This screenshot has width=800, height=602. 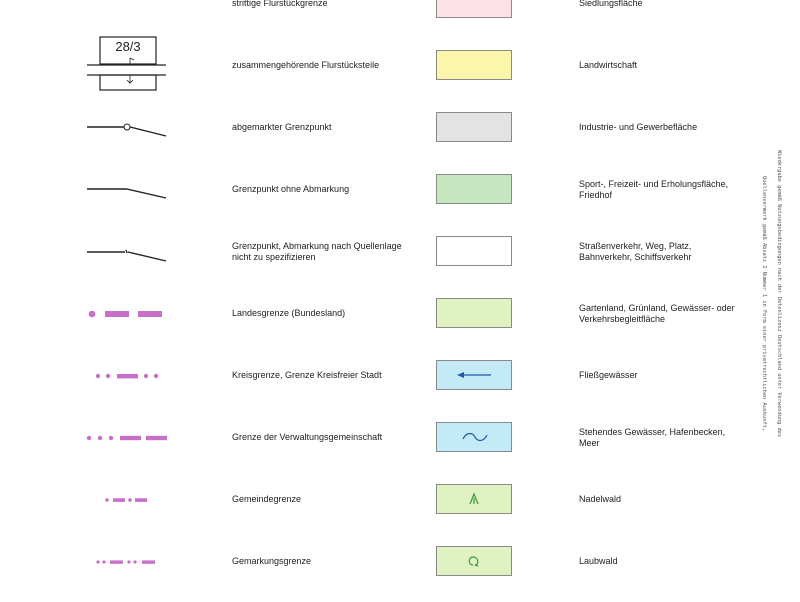 I want to click on district-border-symbol, so click(x=127, y=376).